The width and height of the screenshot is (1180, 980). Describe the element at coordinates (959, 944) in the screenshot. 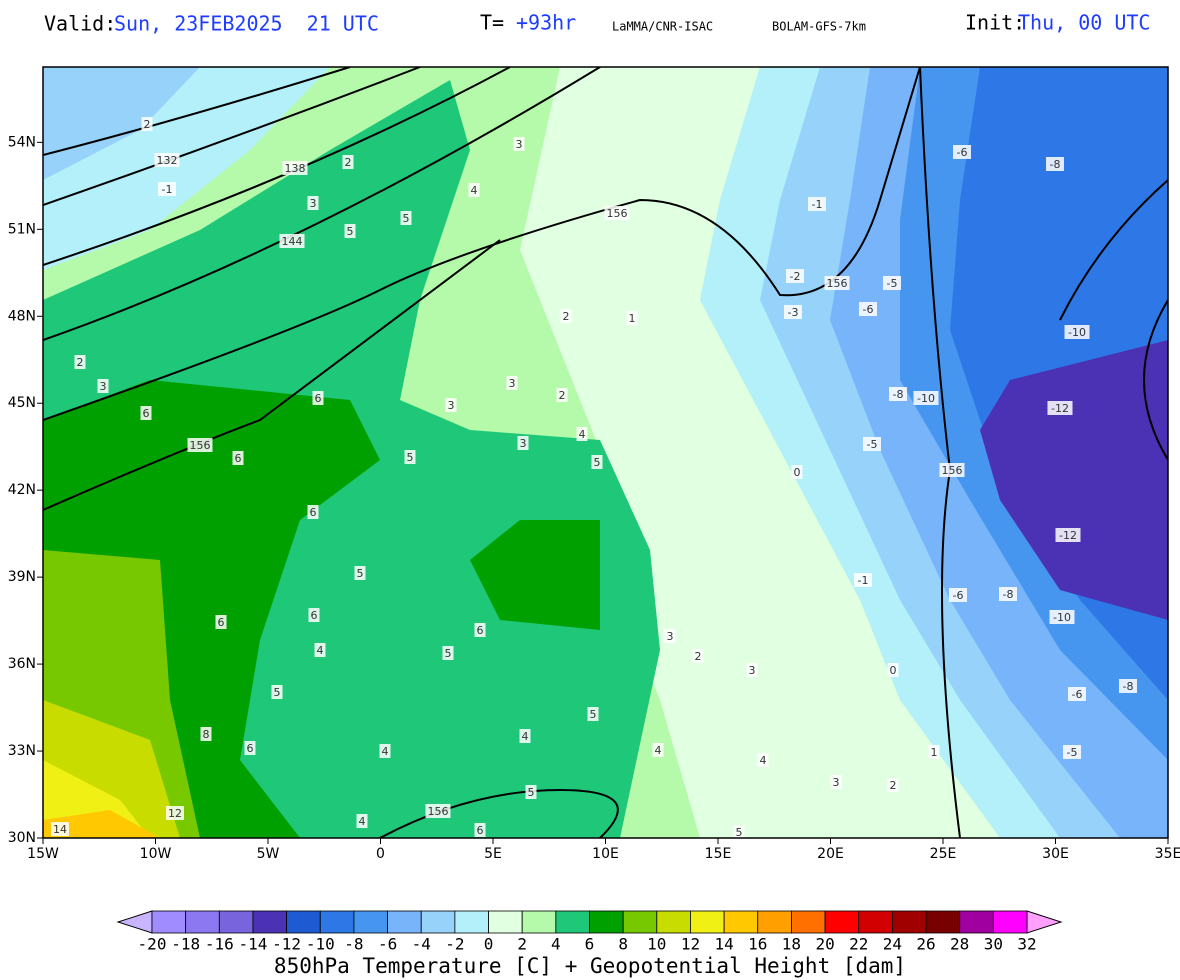

I see `colorbar-tick-label: 28` at that location.